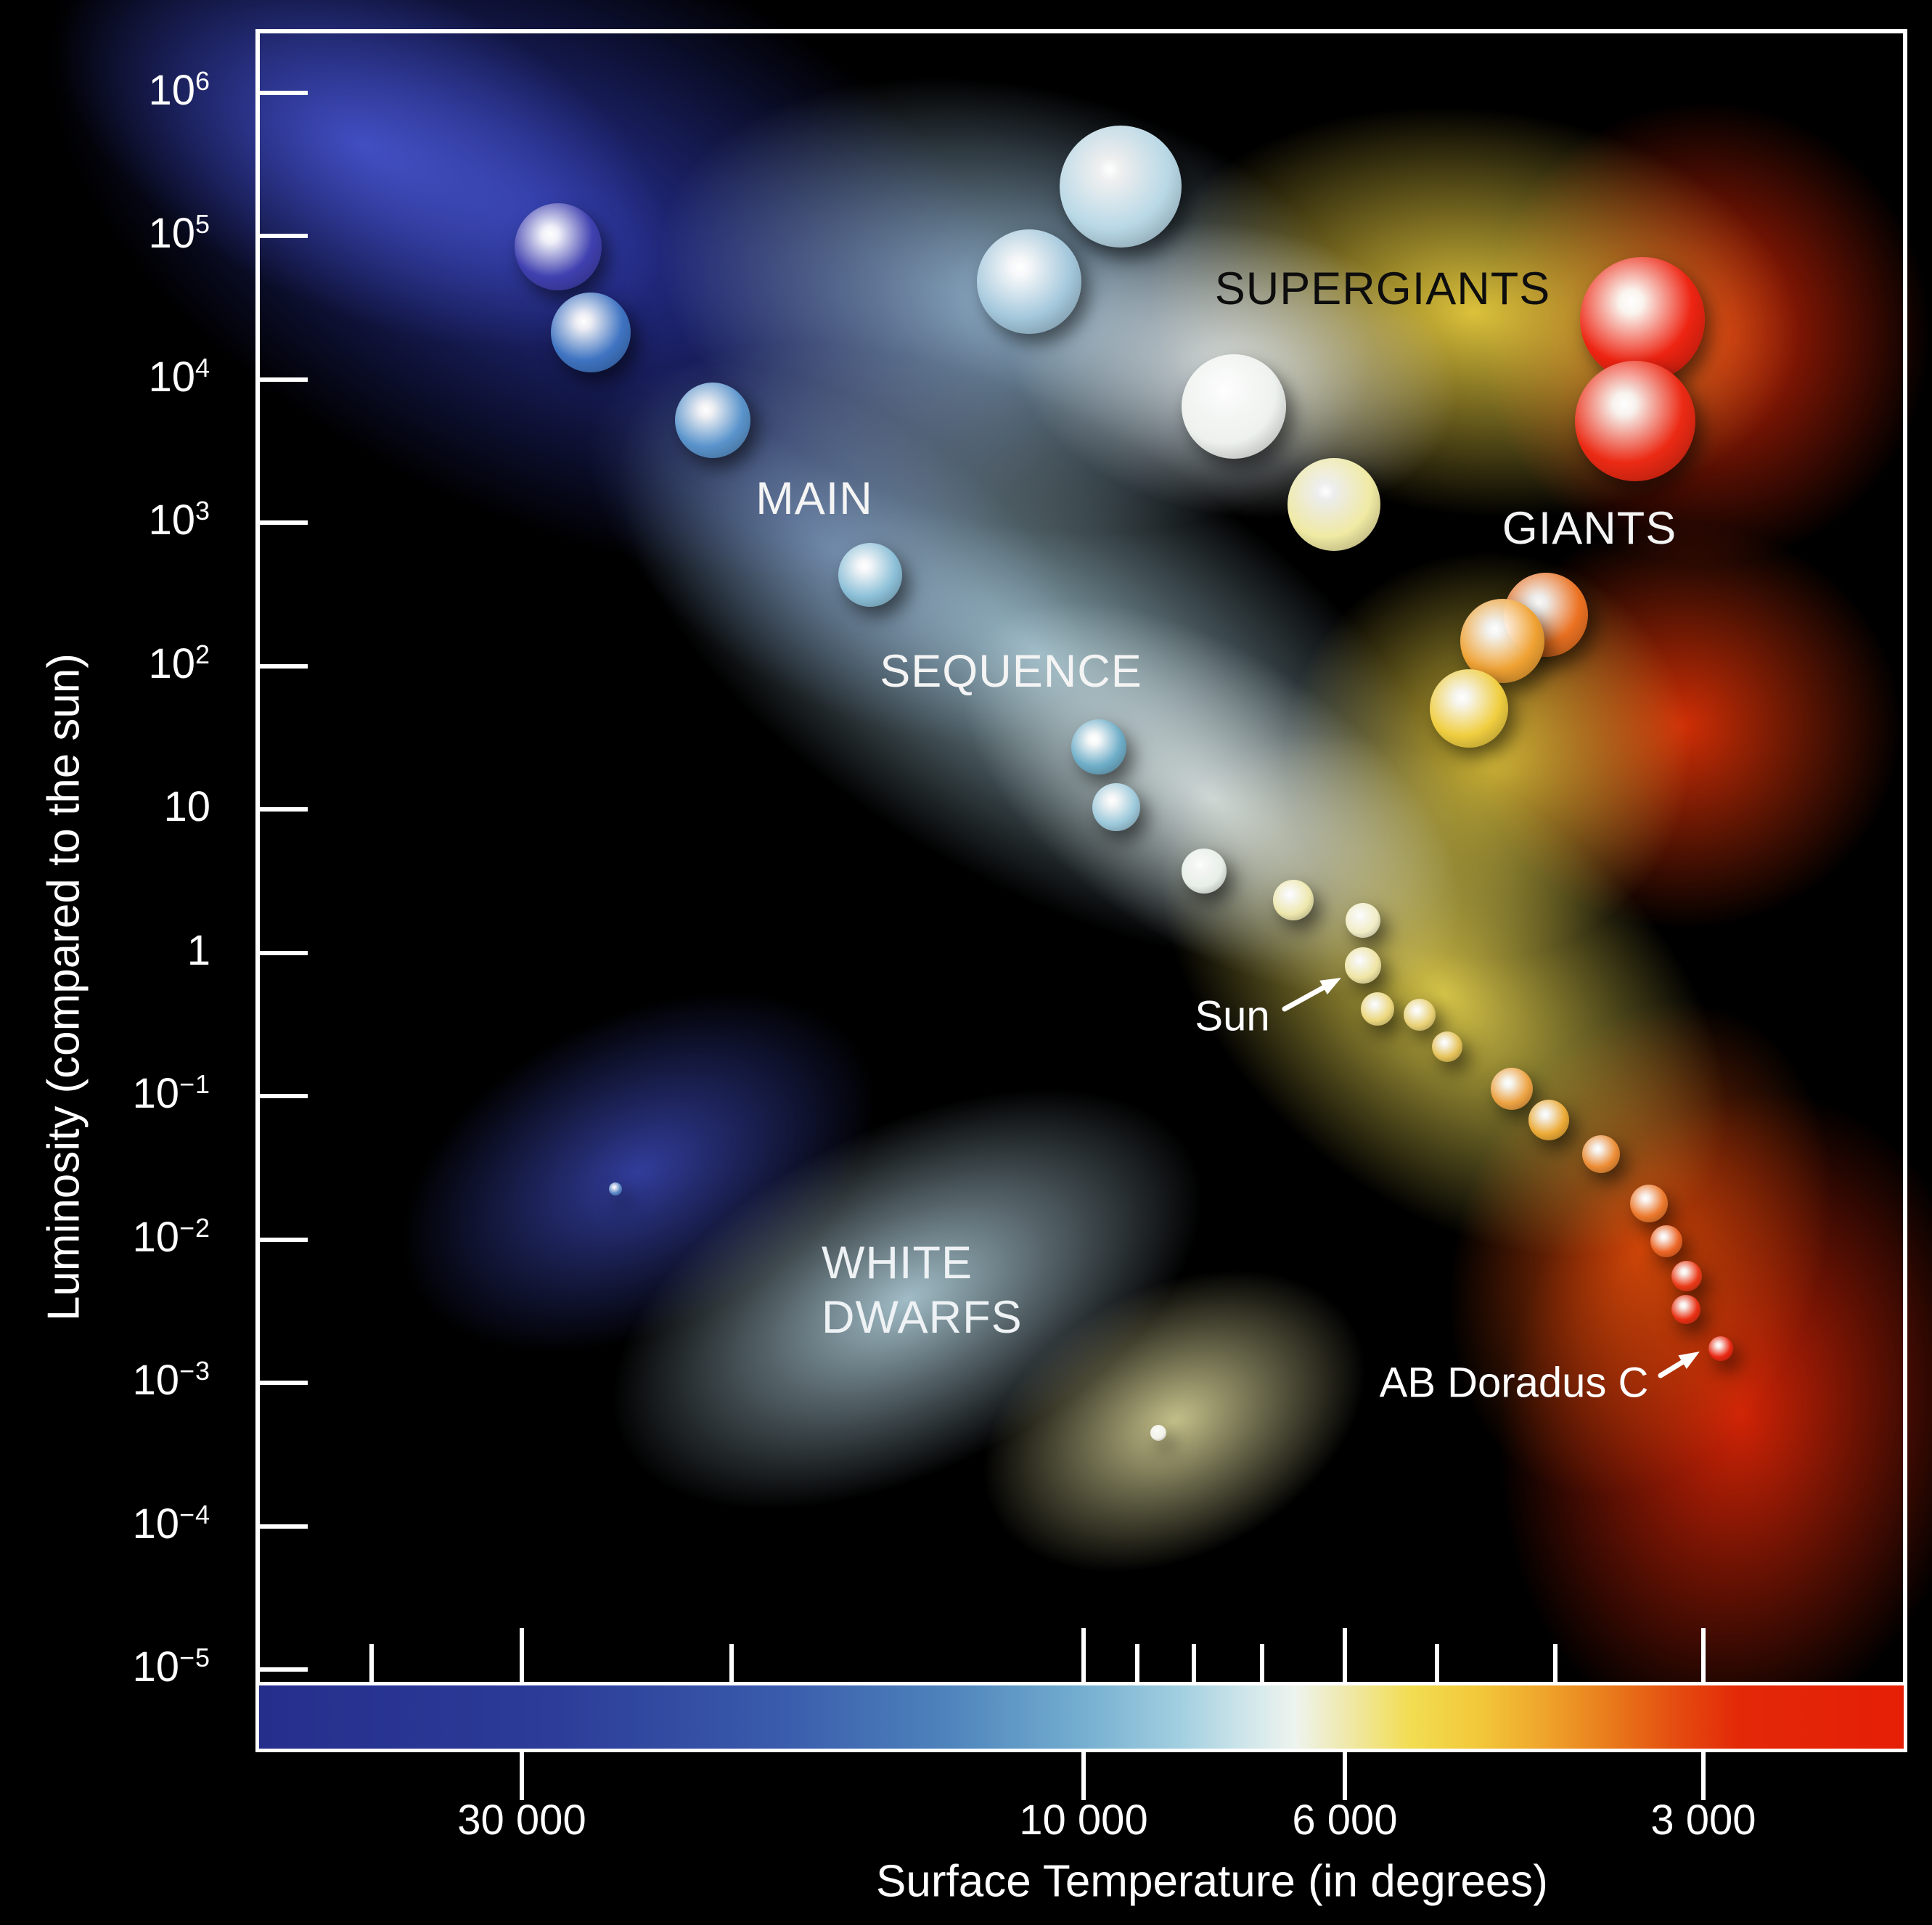  What do you see at coordinates (179, 90) in the screenshot?
I see `y-axis-tick-label: 10⁶` at bounding box center [179, 90].